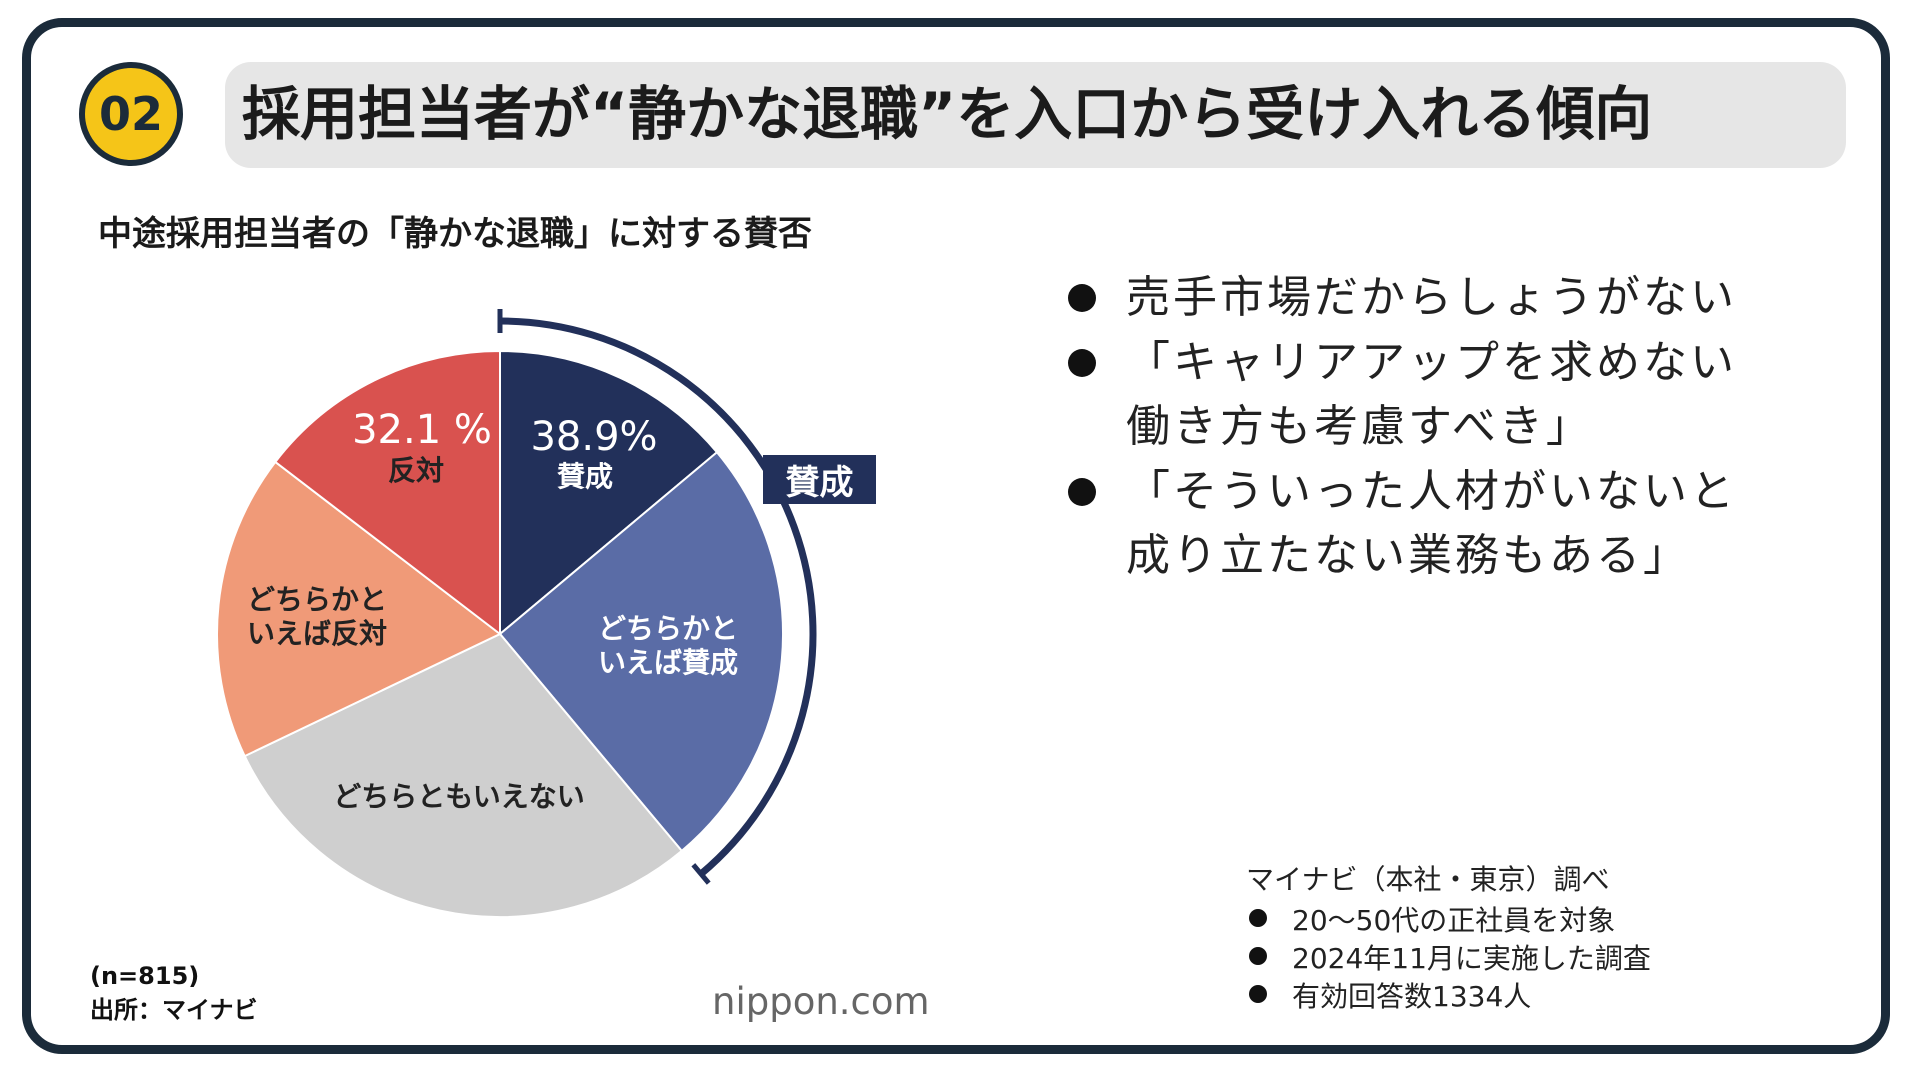 This screenshot has height=1080, width=1920. I want to click on chart-title: 中途採用担当者の「静かな退職」に対する賛否, so click(455, 234).